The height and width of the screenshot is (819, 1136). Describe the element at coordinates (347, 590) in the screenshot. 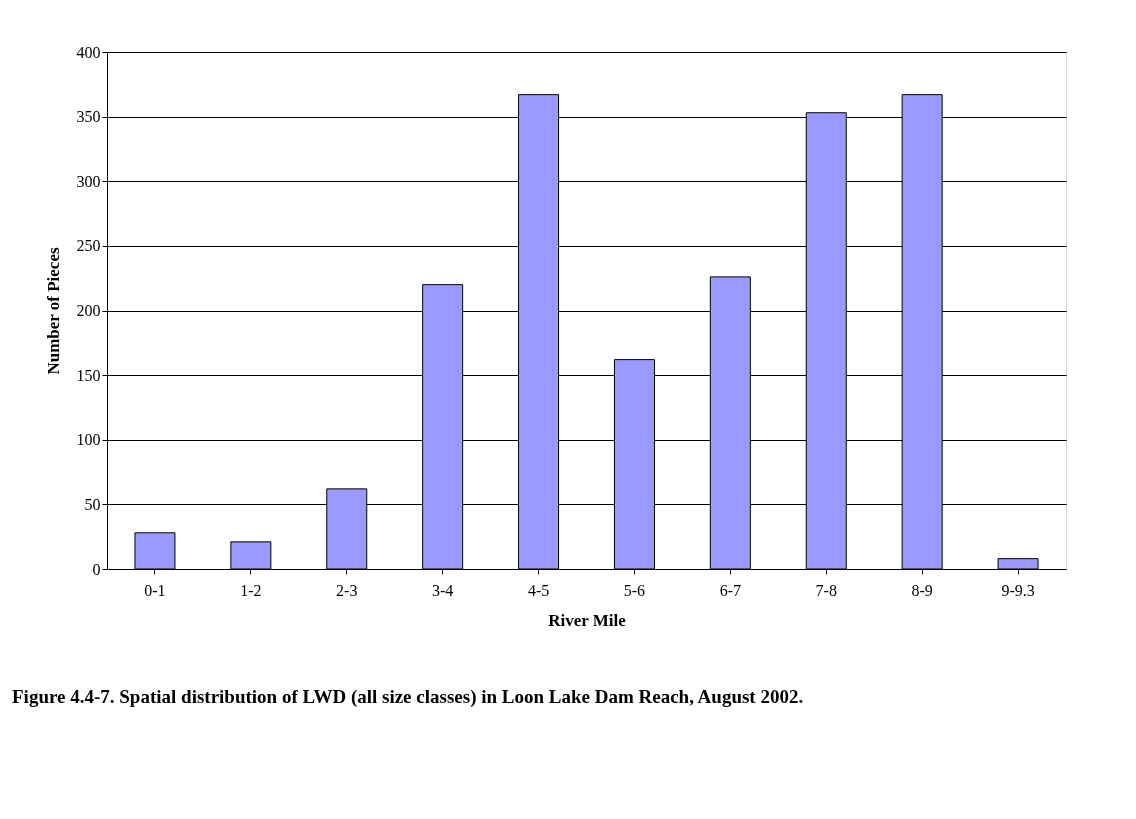

I see `x-tick-label: 2-3` at that location.